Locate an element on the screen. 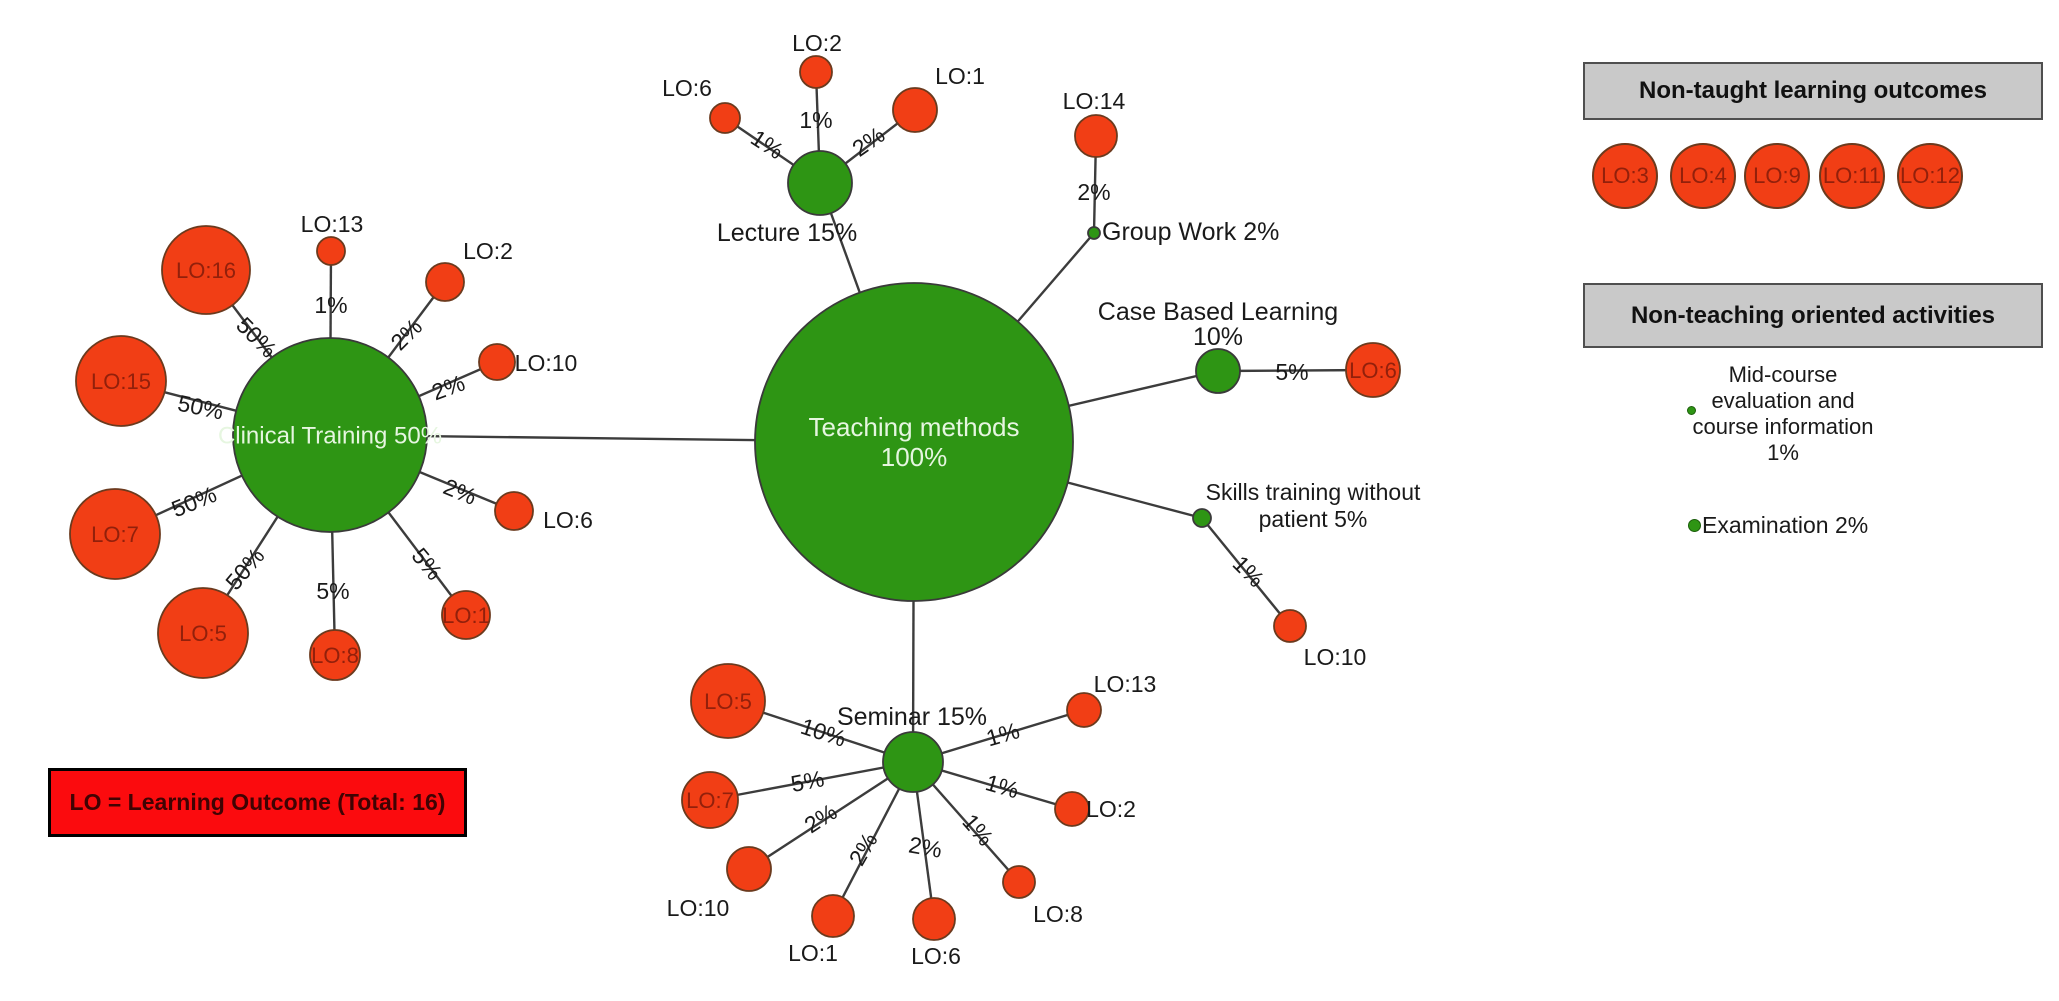 The image size is (2059, 1001). lo-label-lo5c: LO:5 is located at coordinates (203, 633).